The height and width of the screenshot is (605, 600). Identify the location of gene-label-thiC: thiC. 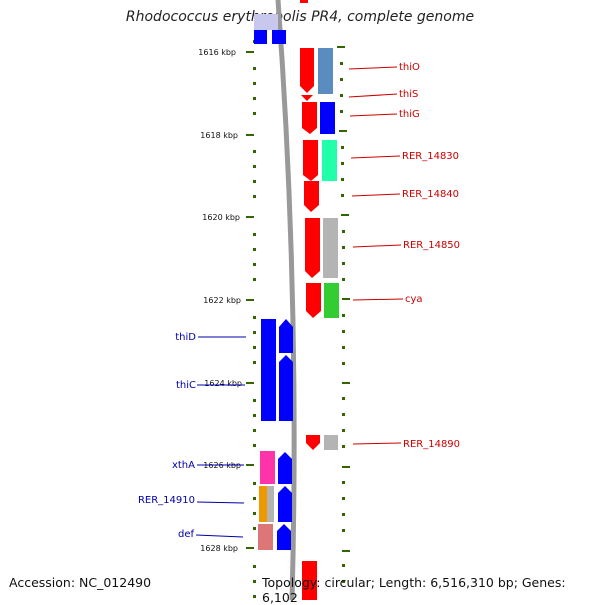
(186, 385).